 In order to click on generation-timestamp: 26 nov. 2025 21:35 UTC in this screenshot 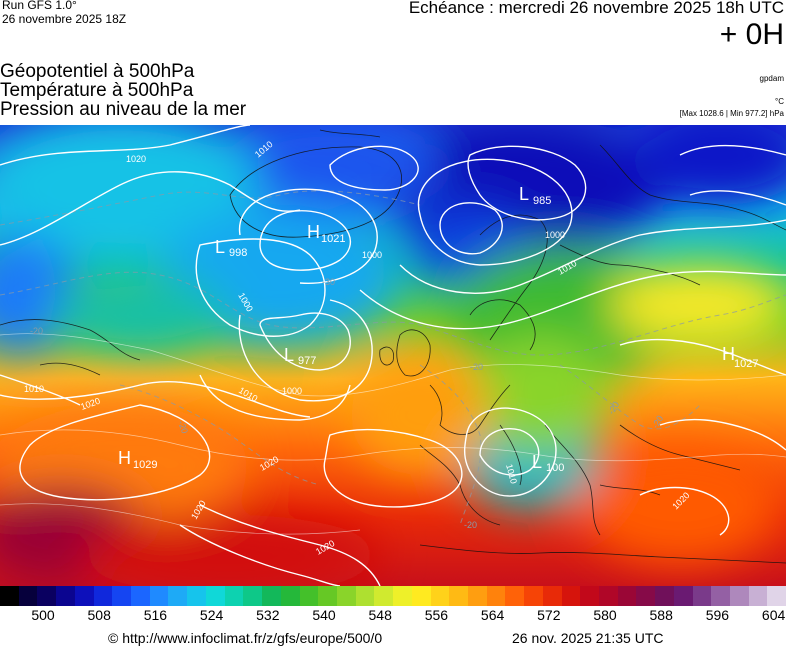, I will do `click(588, 638)`.